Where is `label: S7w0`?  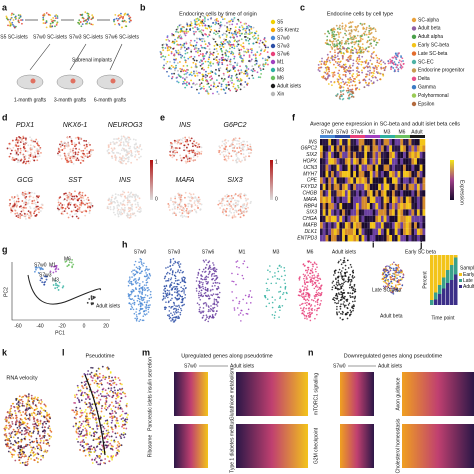
label: S7w0 is located at coordinates (40, 265).